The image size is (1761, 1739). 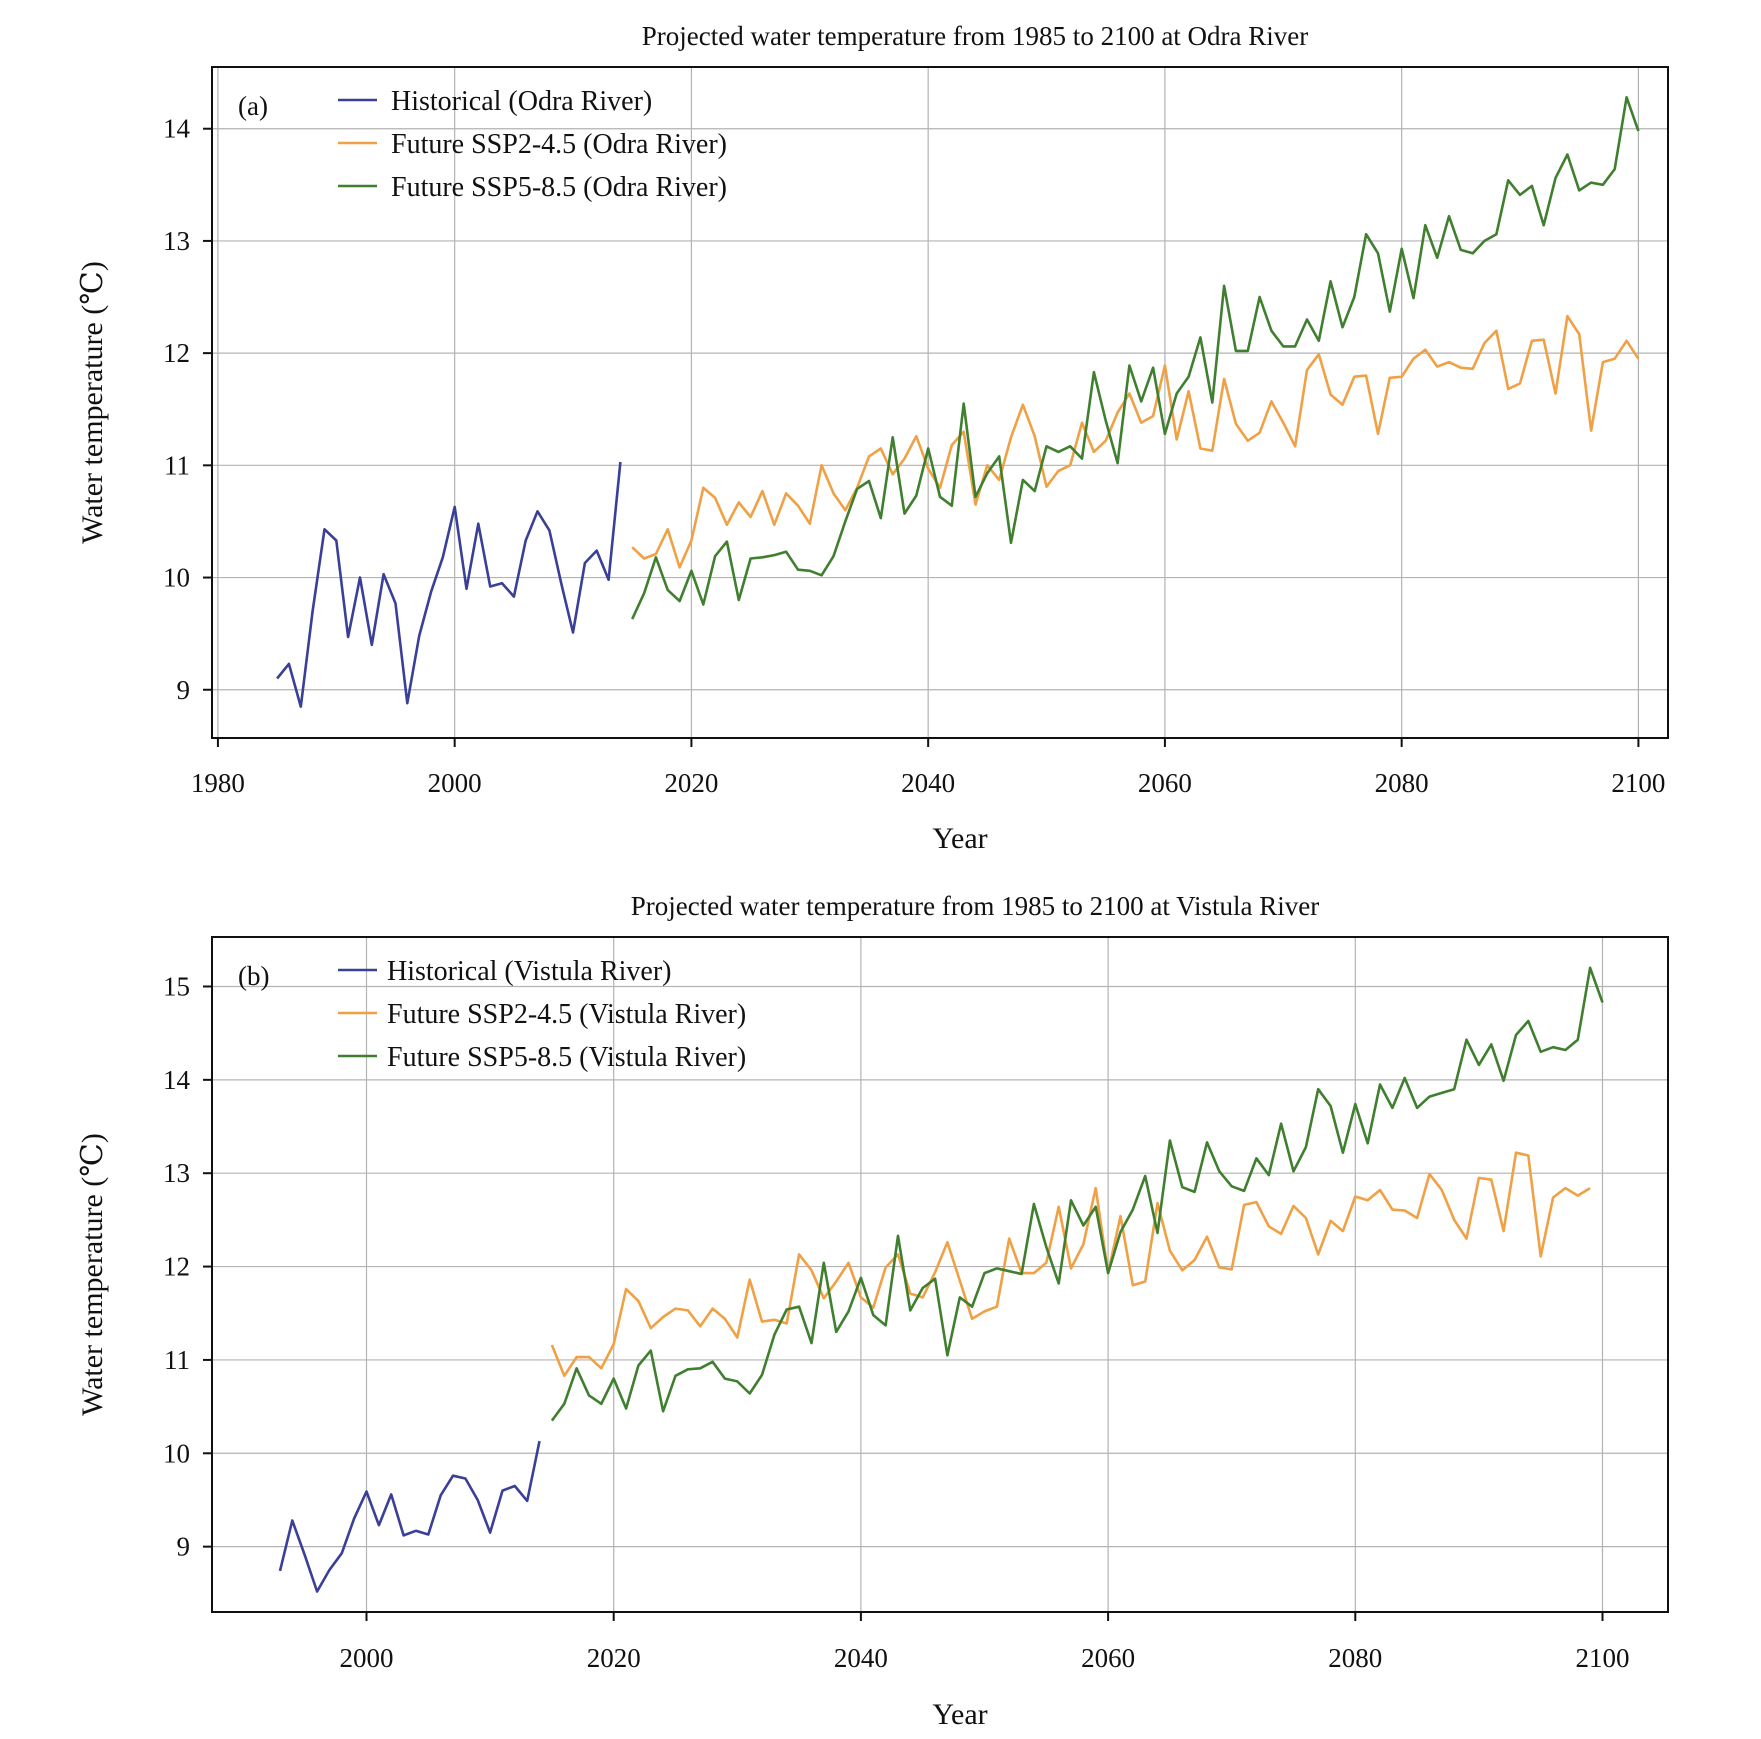 What do you see at coordinates (253, 106) in the screenshot?
I see `panel-label: (a)` at bounding box center [253, 106].